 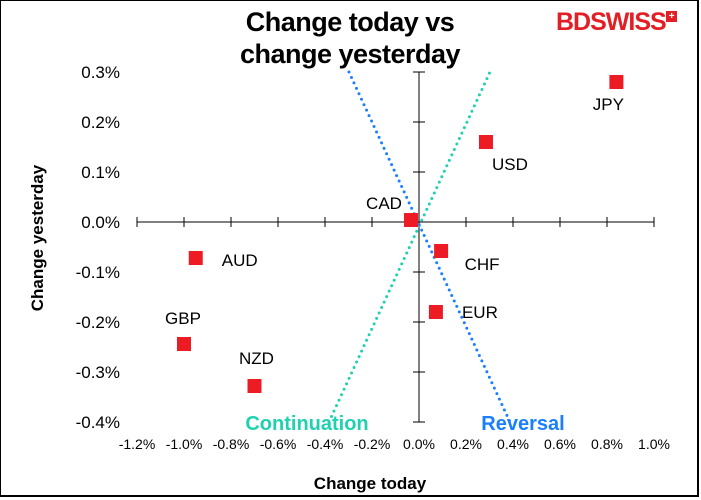 I want to click on x-tick-label: 0.4%, so click(x=513, y=444).